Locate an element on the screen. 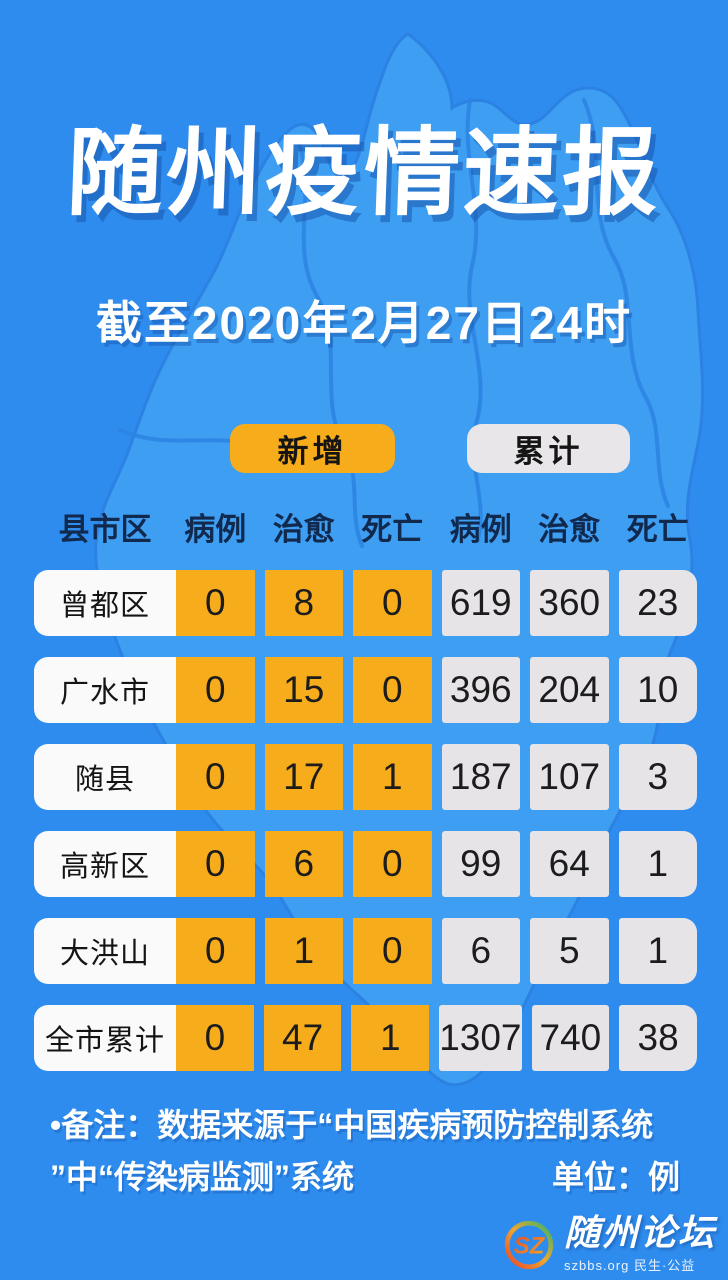  cum-deaths-value: 23 is located at coordinates (657, 603).